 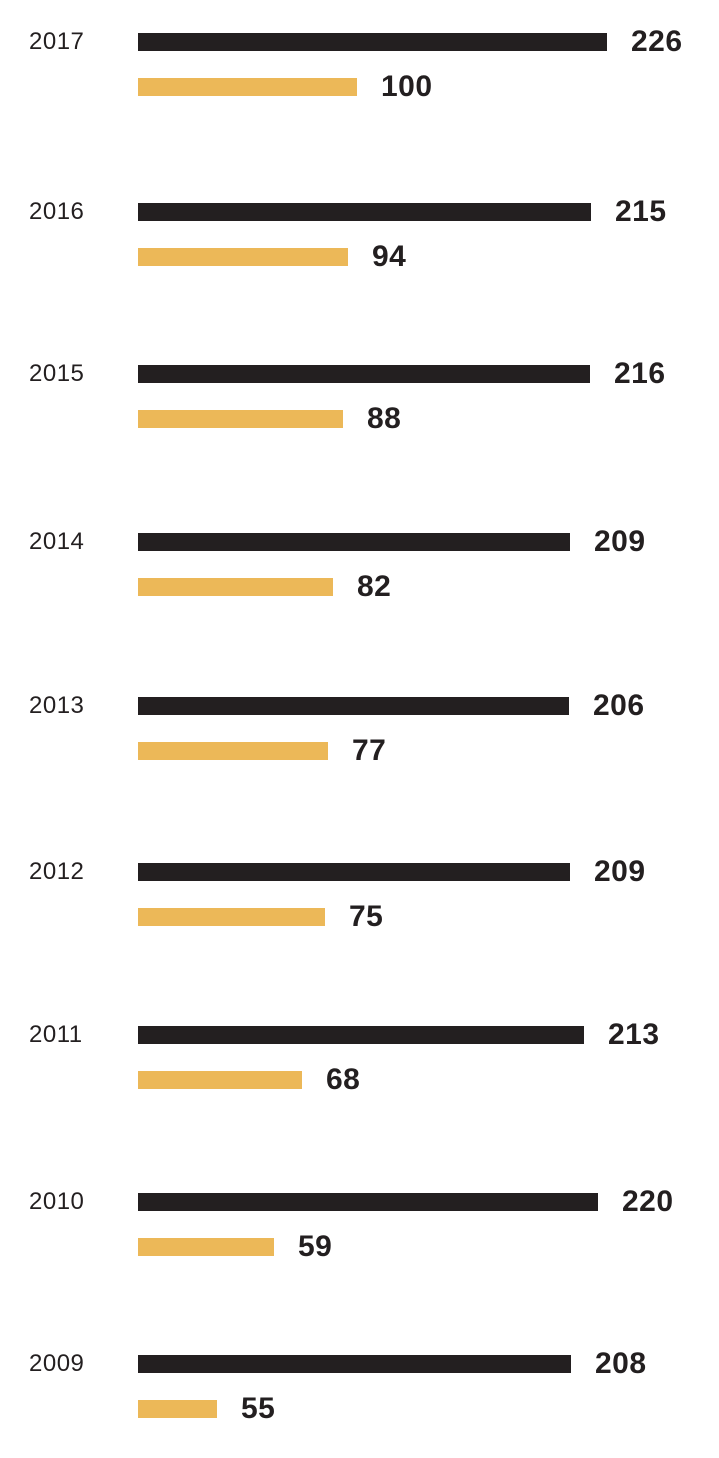 What do you see at coordinates (57, 41) in the screenshot?
I see `year-label: 2017` at bounding box center [57, 41].